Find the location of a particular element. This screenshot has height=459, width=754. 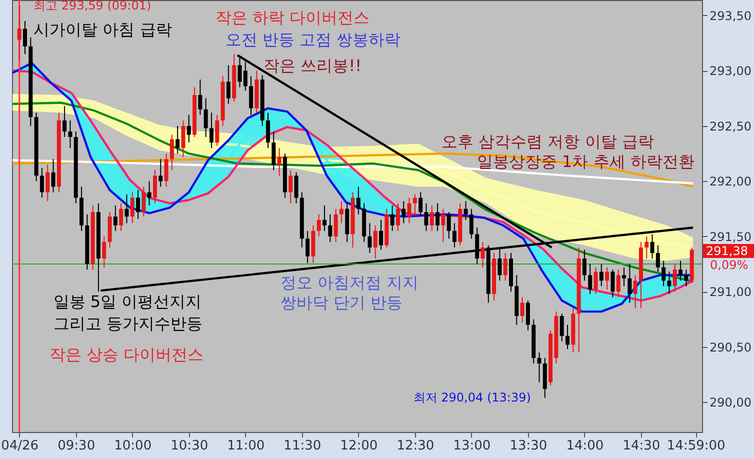

x-tick-label: 13:30 is located at coordinates (529, 446).